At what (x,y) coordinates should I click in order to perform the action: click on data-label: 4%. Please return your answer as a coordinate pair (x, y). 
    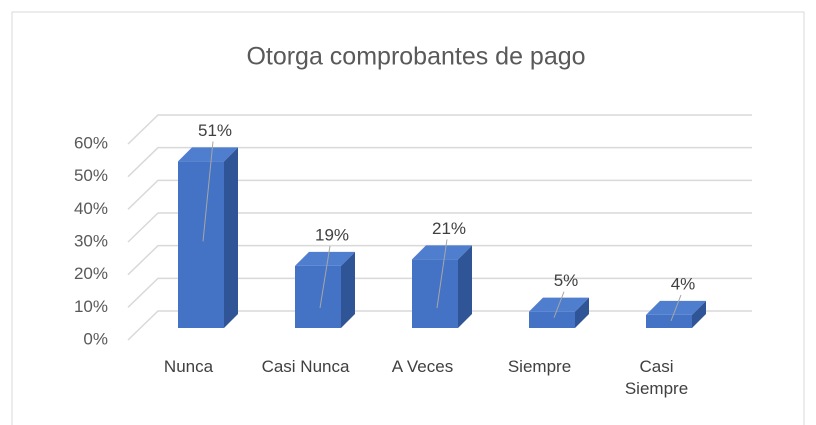
    Looking at the image, I should click on (683, 283).